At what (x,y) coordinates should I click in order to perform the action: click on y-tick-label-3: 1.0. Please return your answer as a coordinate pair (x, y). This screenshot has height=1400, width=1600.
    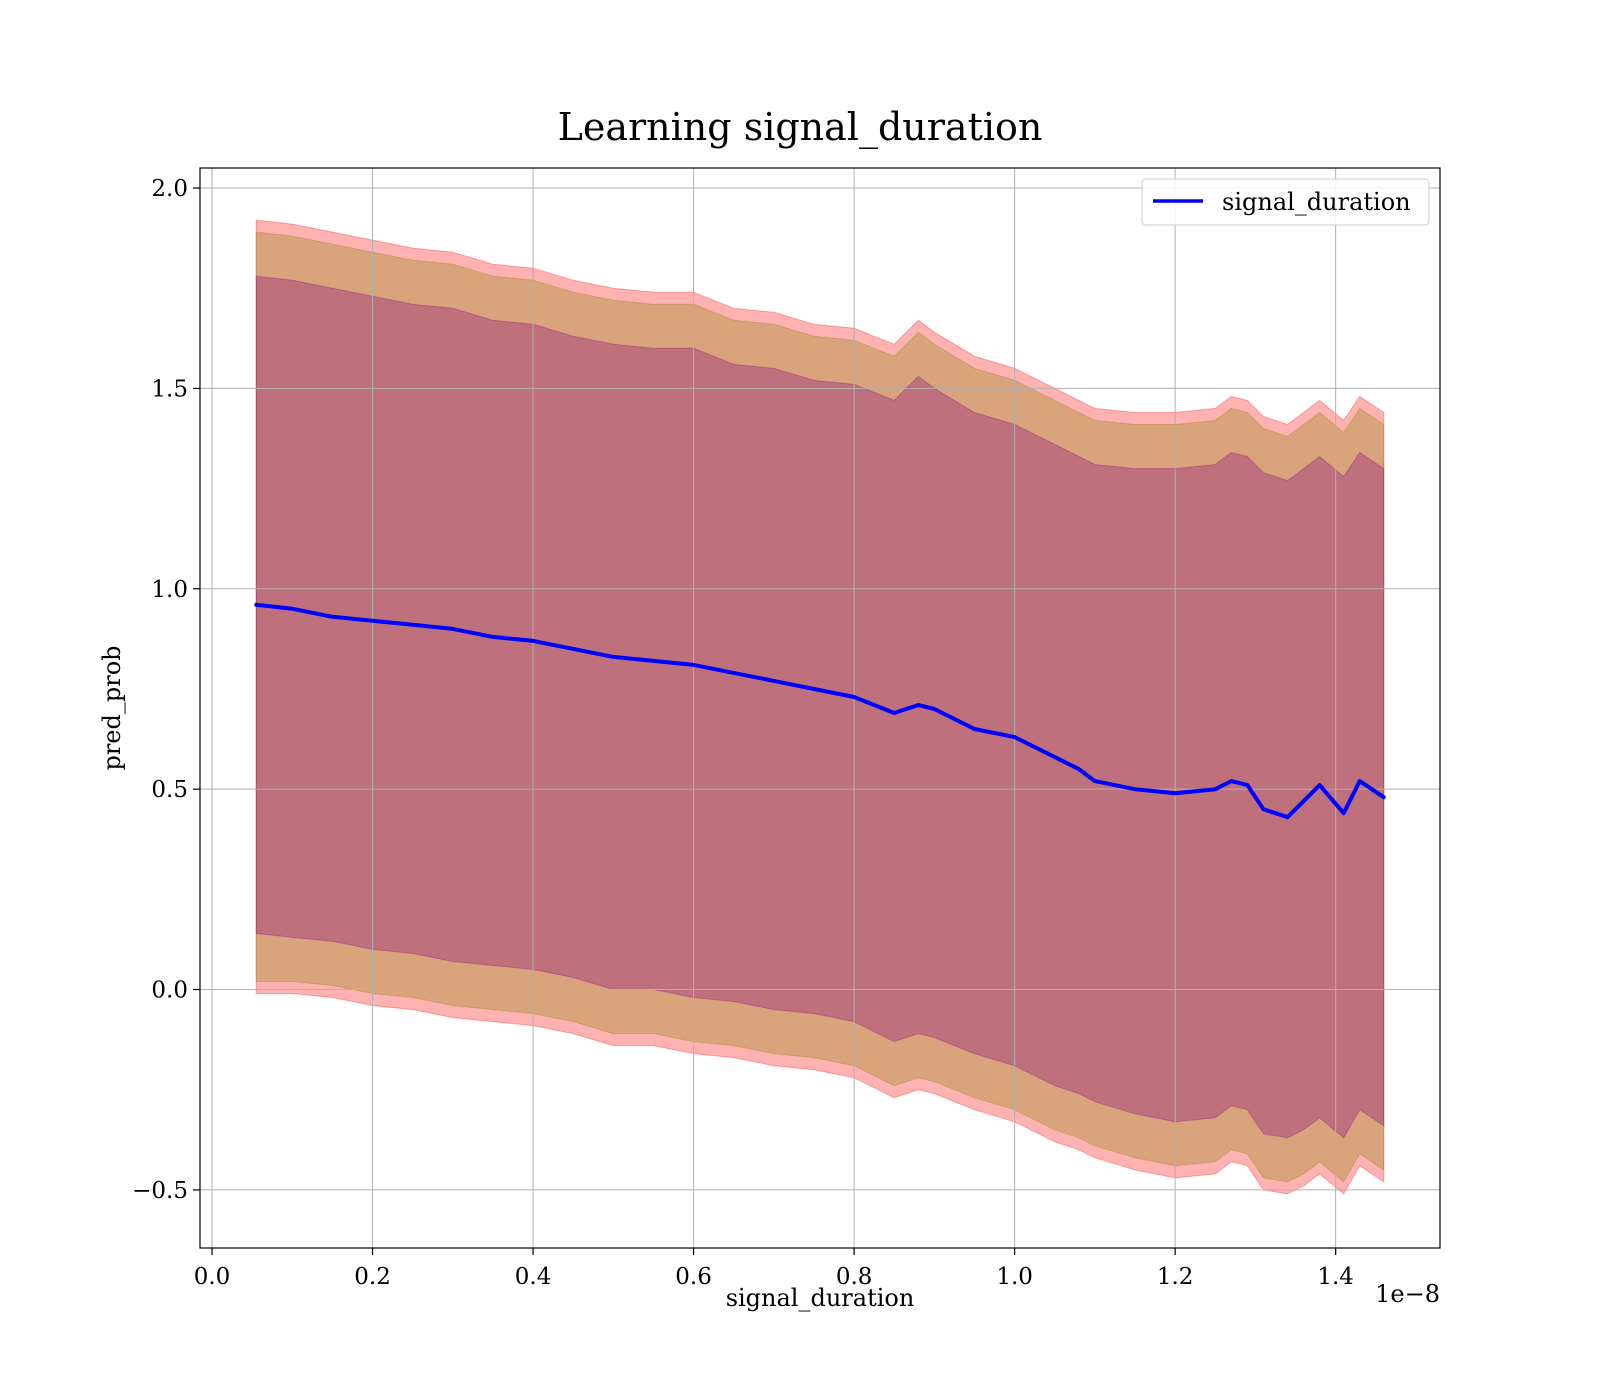
    Looking at the image, I should click on (169, 590).